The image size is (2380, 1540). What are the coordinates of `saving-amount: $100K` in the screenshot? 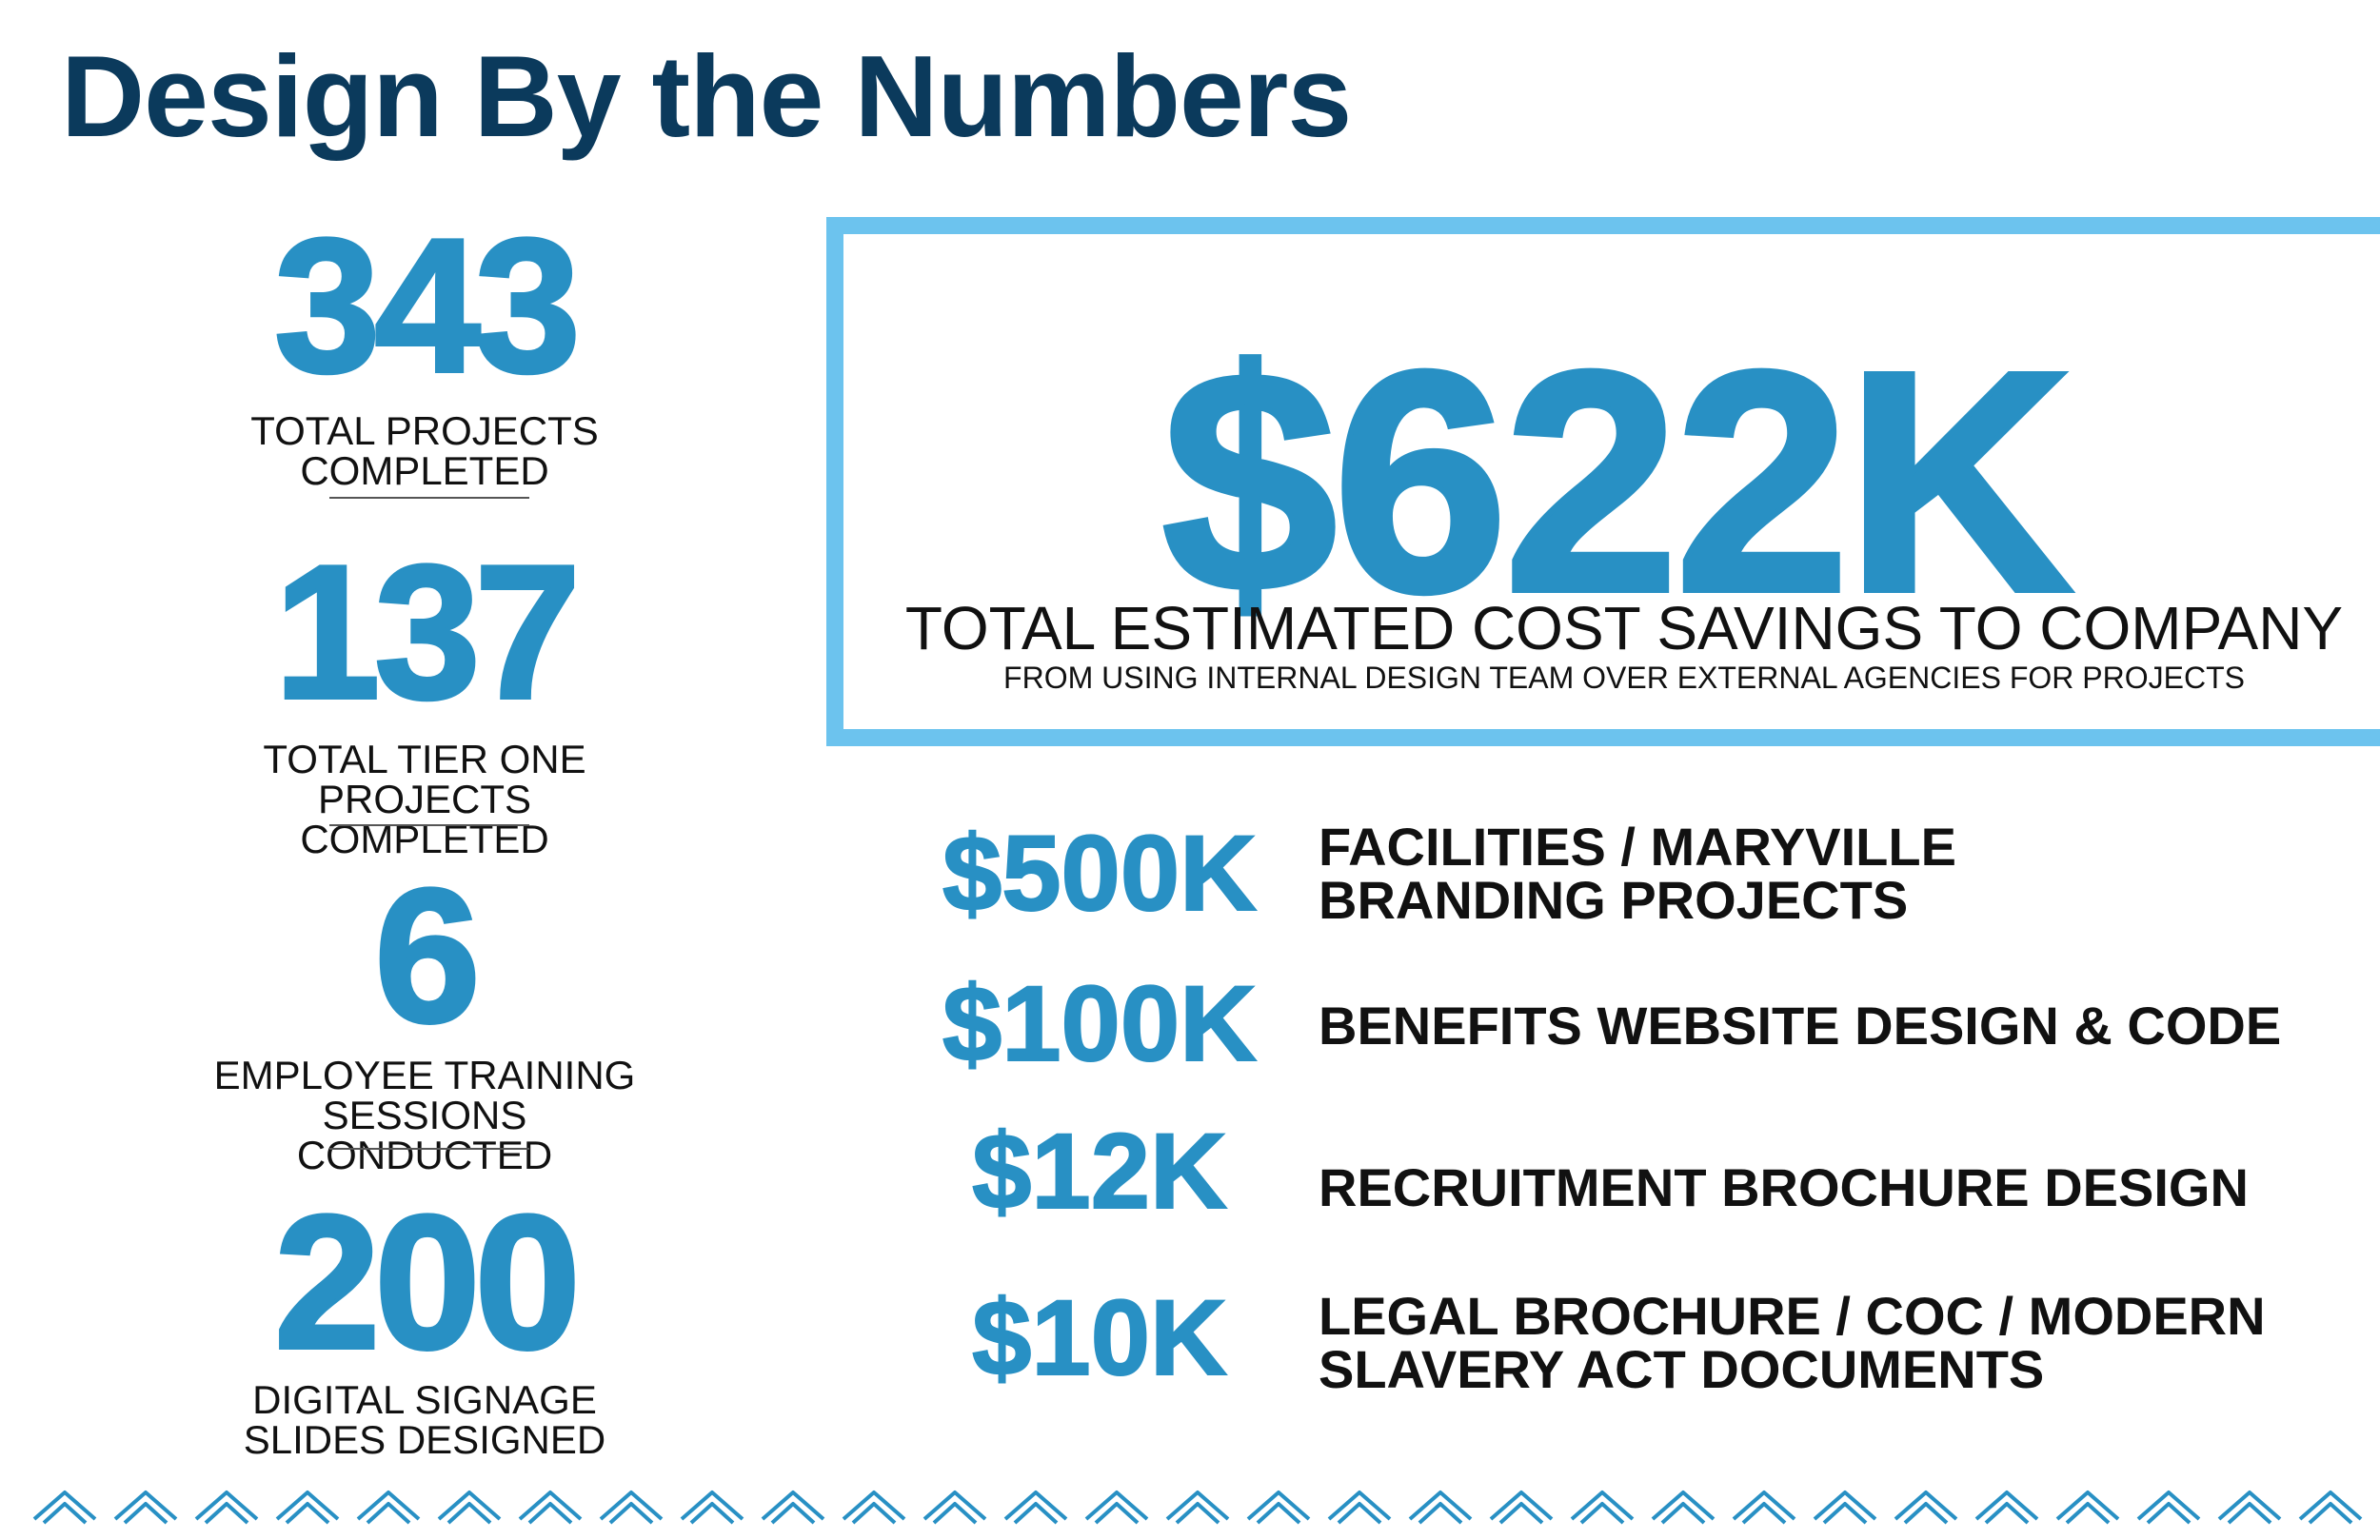 It's located at (1100, 1023).